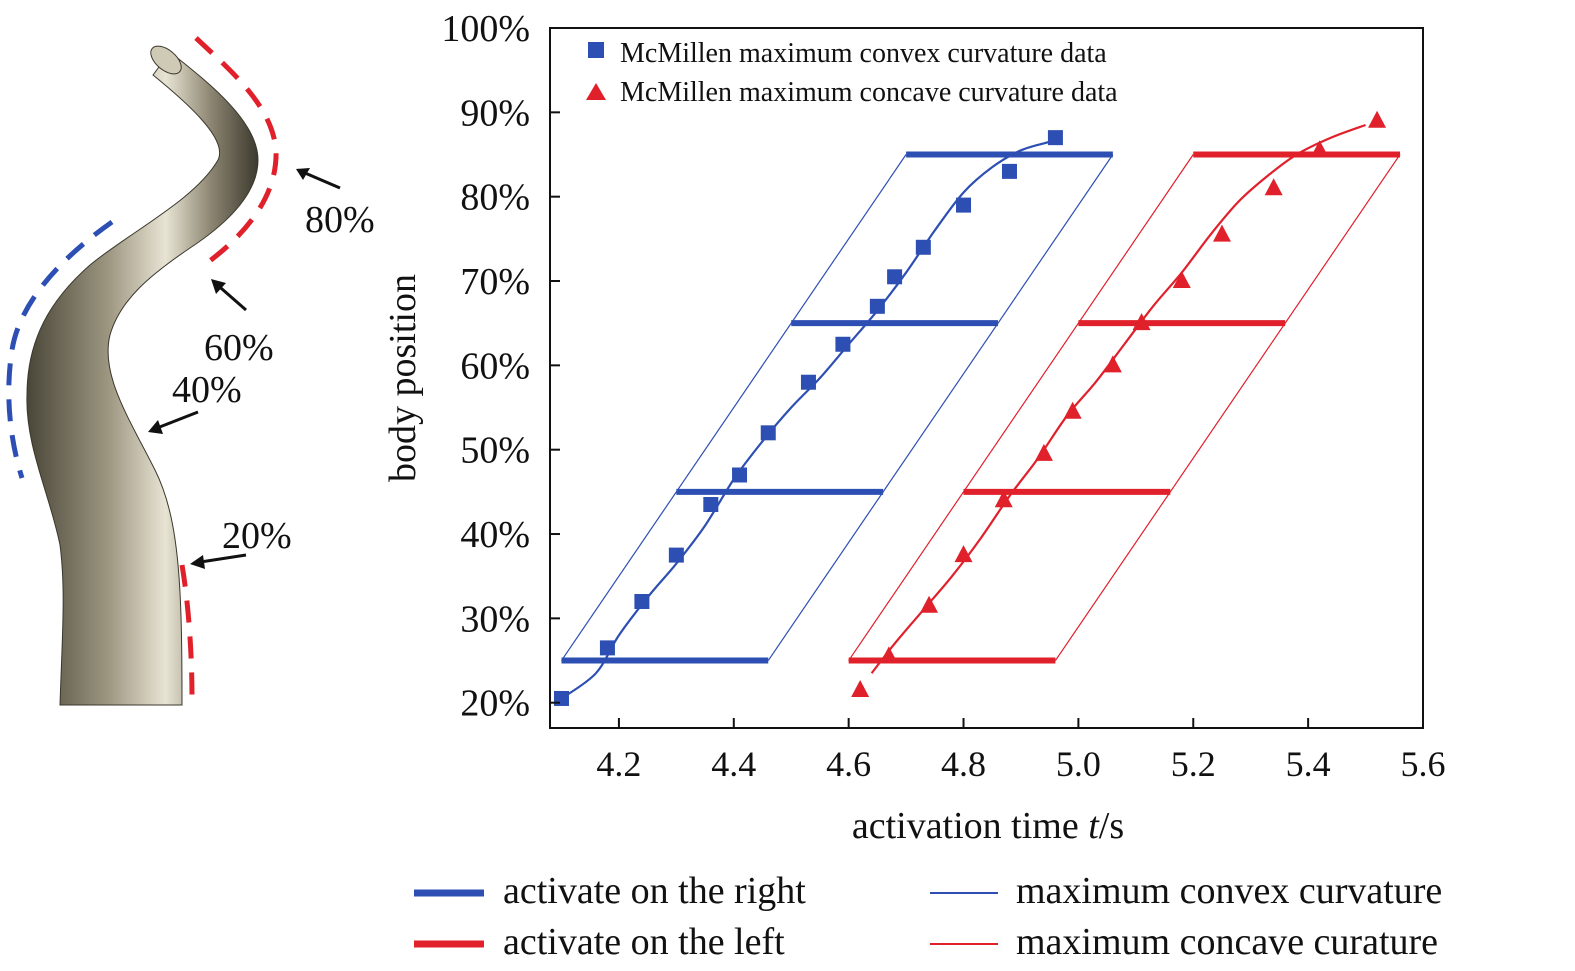 Image resolution: width=1575 pixels, height=971 pixels. Describe the element at coordinates (340, 220) in the screenshot. I see `illustration-label-80: 80%` at that location.